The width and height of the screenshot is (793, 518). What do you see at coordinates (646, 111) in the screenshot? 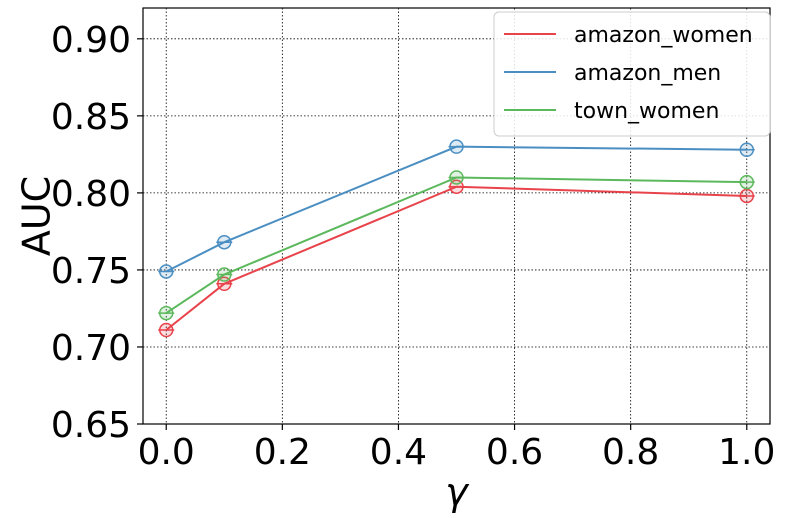
I see `legend-label: town_women` at bounding box center [646, 111].